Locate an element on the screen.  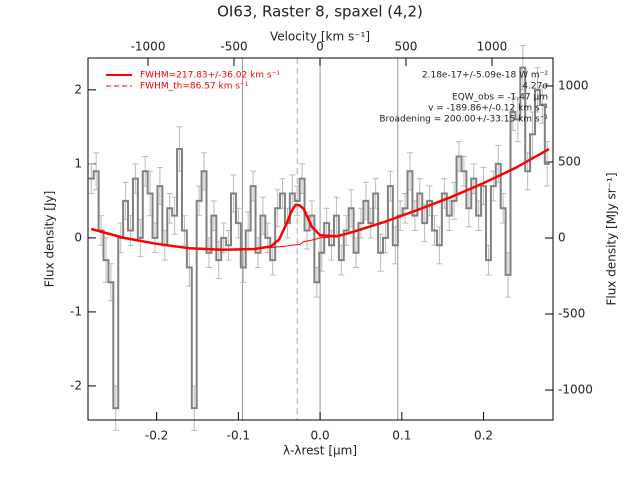
y2-tick-label: 1000 is located at coordinates (573, 85).